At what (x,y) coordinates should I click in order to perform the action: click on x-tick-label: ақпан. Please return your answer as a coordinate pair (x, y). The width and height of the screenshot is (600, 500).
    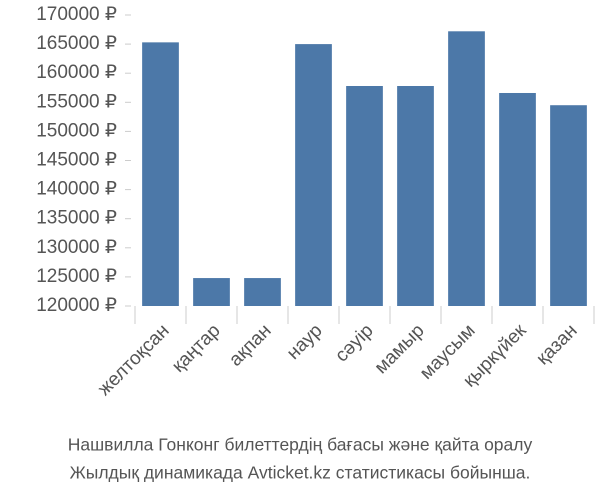
    Looking at the image, I should click on (250, 345).